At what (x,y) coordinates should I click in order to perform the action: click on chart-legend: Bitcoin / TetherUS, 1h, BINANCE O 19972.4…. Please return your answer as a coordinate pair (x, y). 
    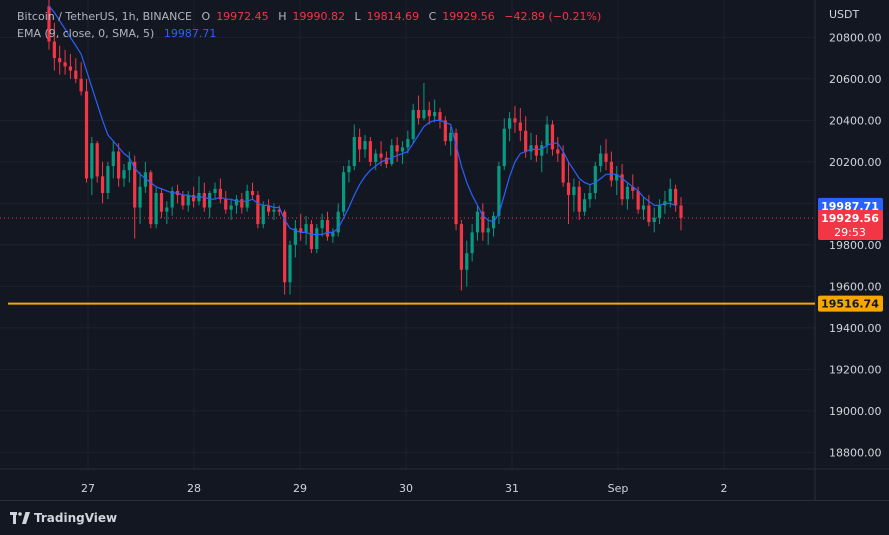
    Looking at the image, I should click on (309, 25).